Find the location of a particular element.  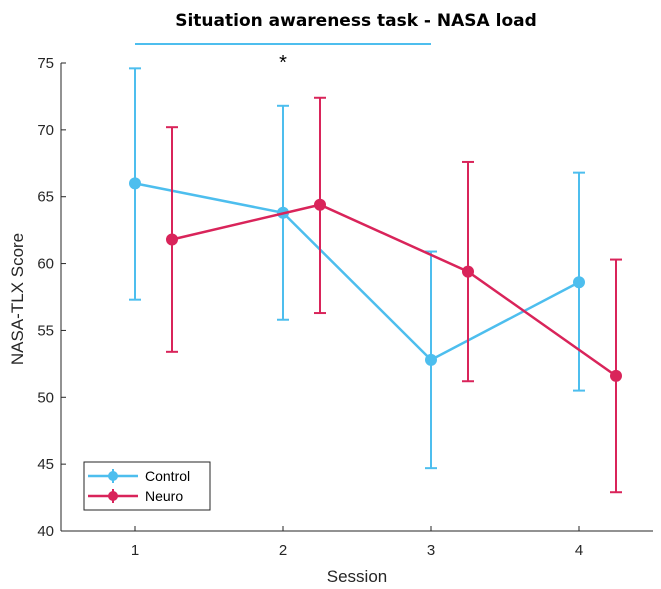

legend-box is located at coordinates (147, 486).